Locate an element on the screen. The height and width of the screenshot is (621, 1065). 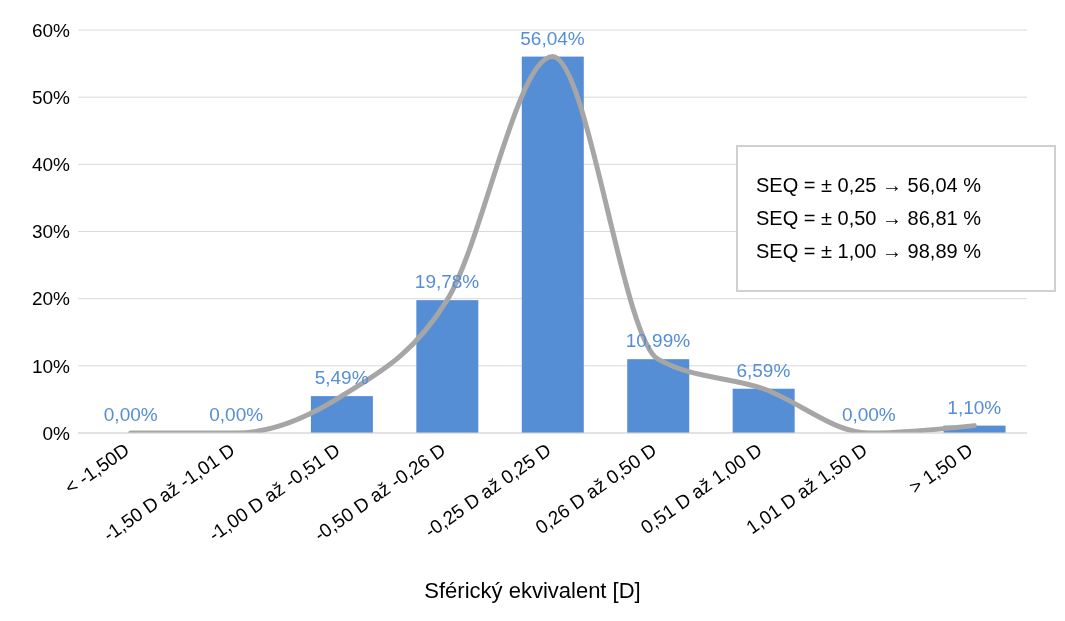
y-tick-label: 50% is located at coordinates (51, 97).